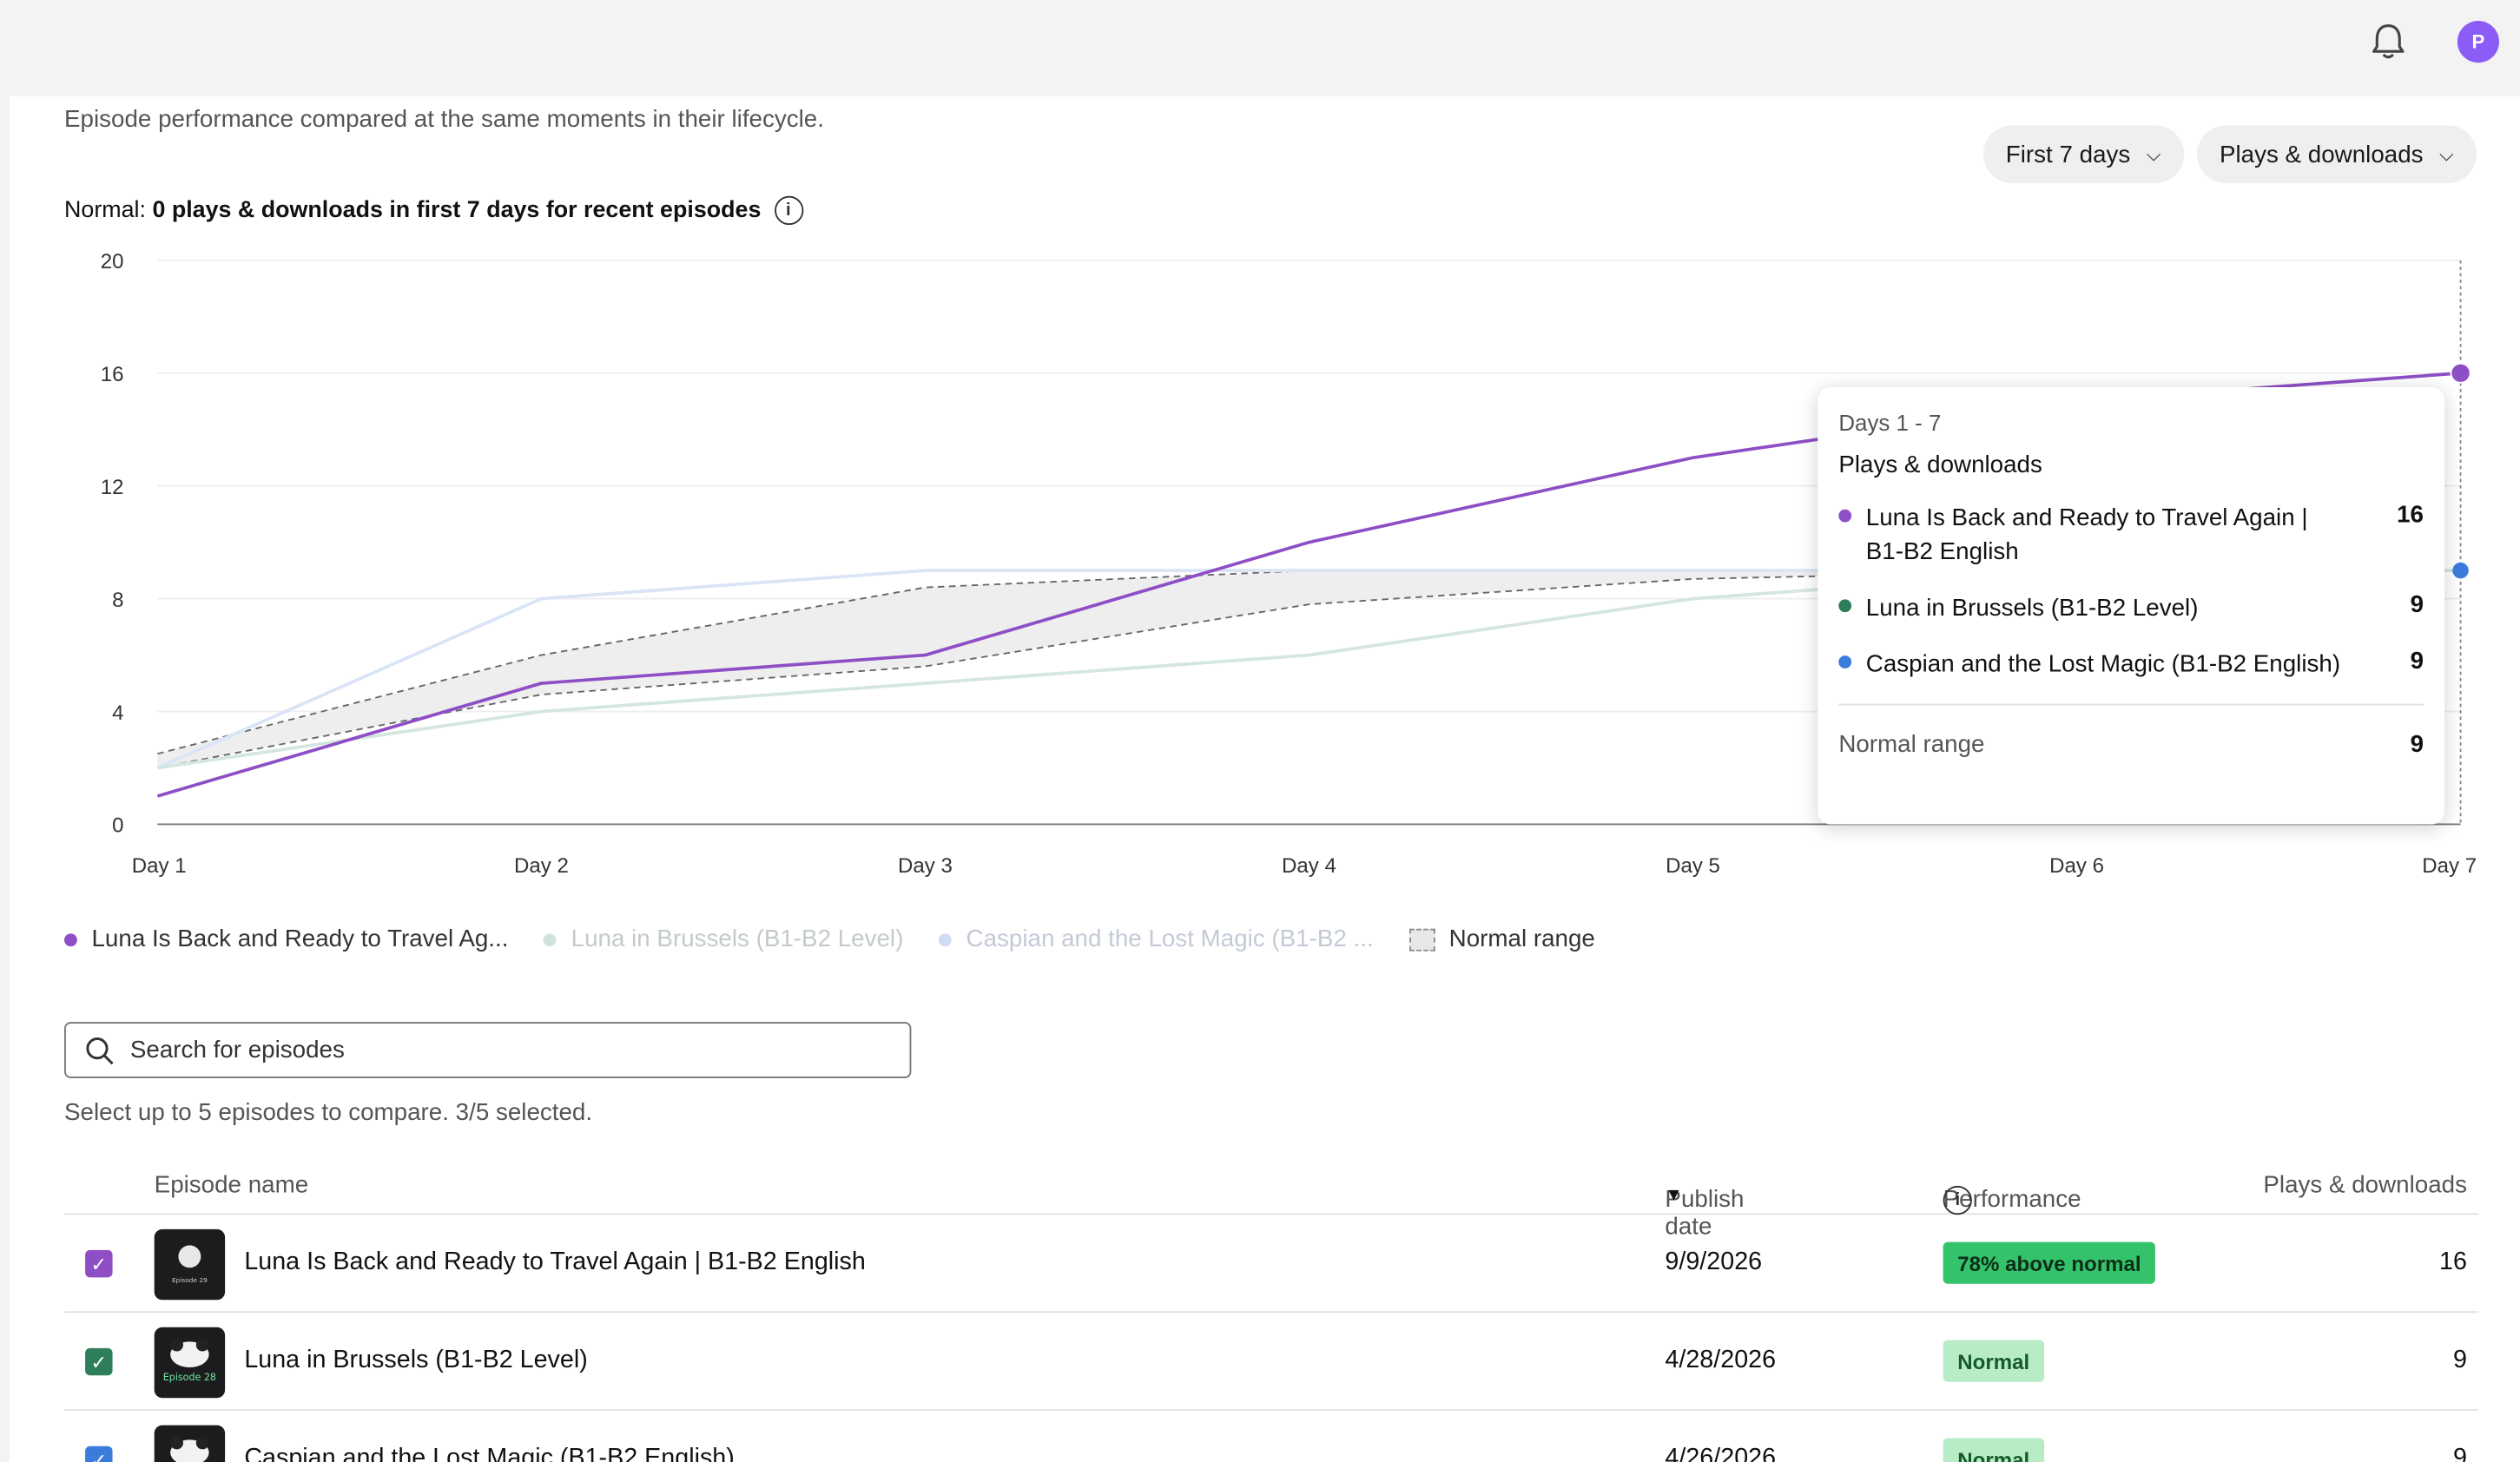  What do you see at coordinates (2453, 1262) in the screenshot?
I see `plays-count: 16` at bounding box center [2453, 1262].